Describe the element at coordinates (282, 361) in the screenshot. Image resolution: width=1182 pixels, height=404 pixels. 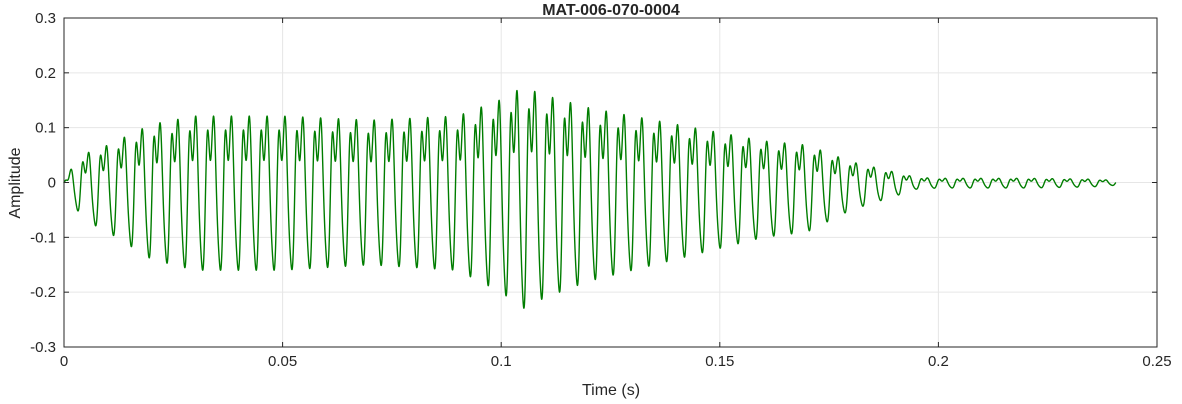
I see `x-tick-label: 0.05` at that location.